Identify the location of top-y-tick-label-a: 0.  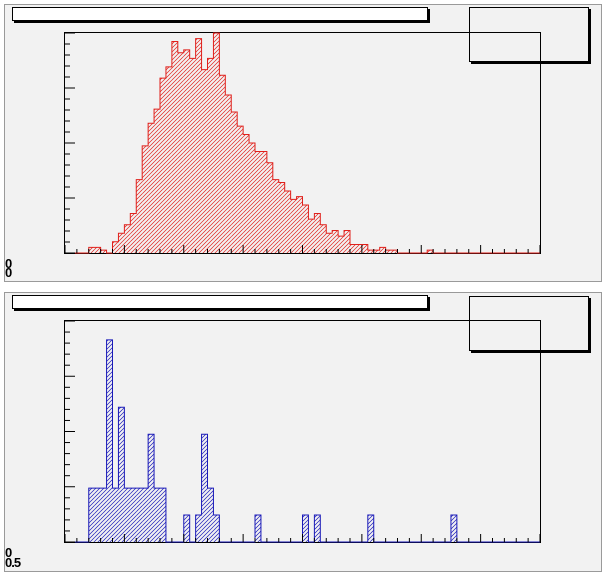
(8, 263).